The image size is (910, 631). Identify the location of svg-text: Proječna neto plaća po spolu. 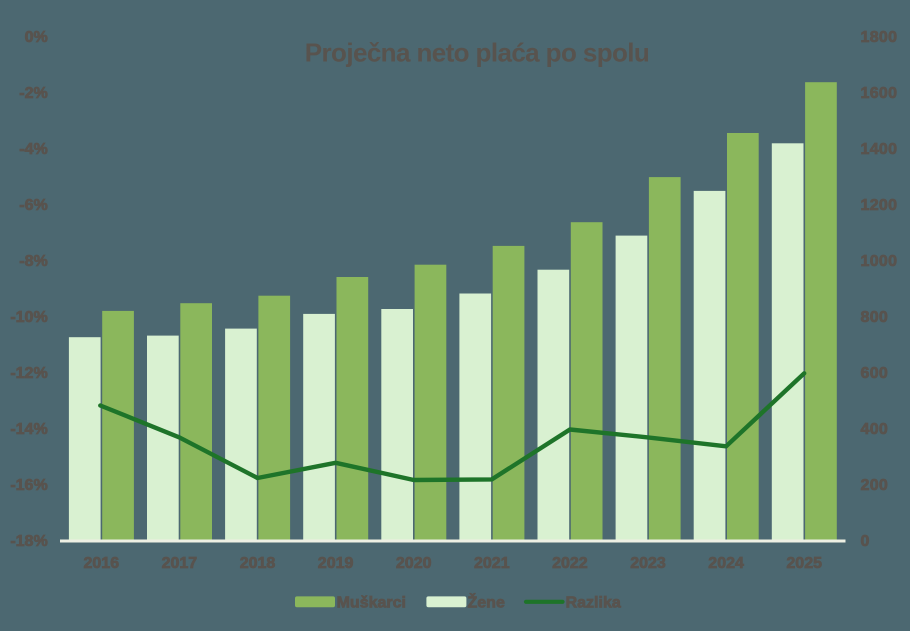
(477, 53).